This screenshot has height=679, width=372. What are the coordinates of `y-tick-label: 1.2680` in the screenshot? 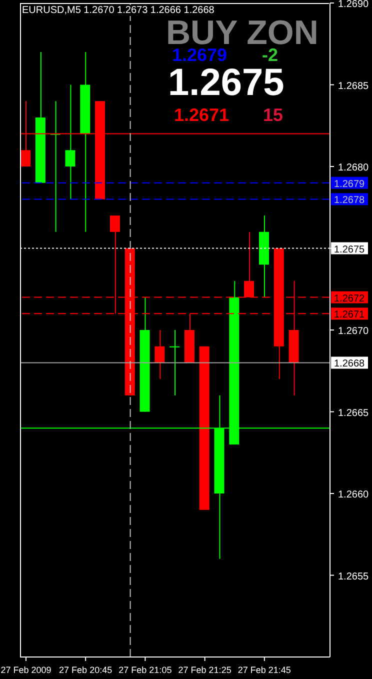 It's located at (354, 168).